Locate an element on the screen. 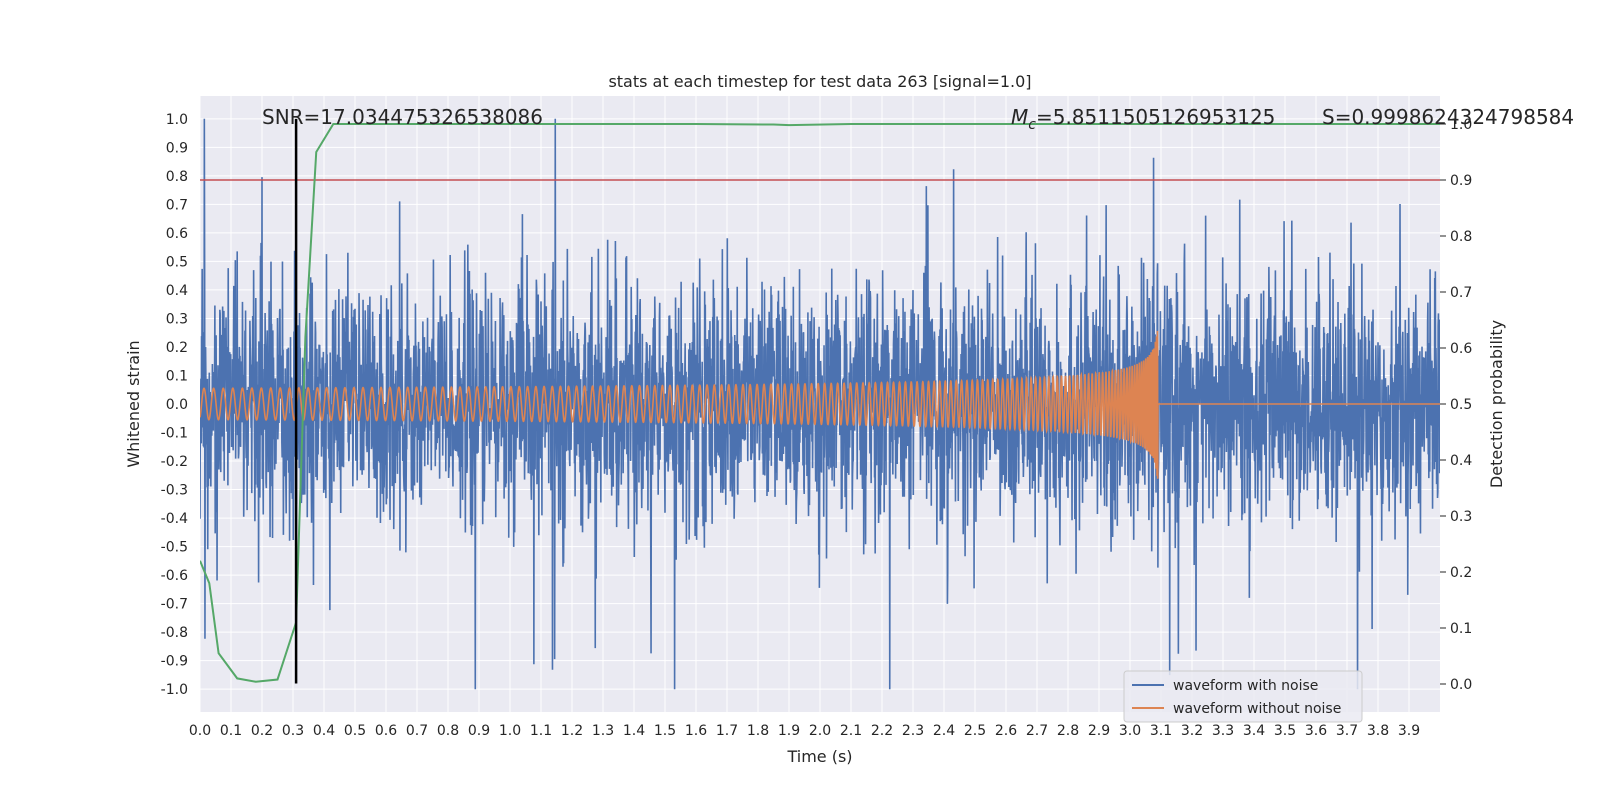  y-tick-label: 0.6 is located at coordinates (177, 234).